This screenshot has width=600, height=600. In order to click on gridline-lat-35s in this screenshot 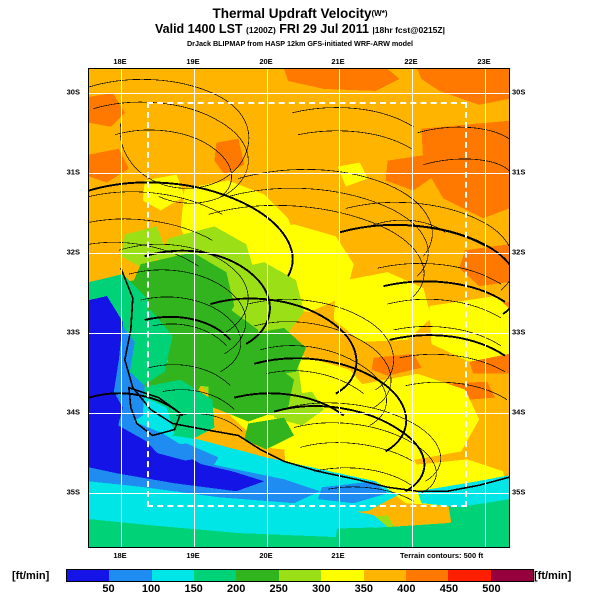, I will do `click(299, 494)`.